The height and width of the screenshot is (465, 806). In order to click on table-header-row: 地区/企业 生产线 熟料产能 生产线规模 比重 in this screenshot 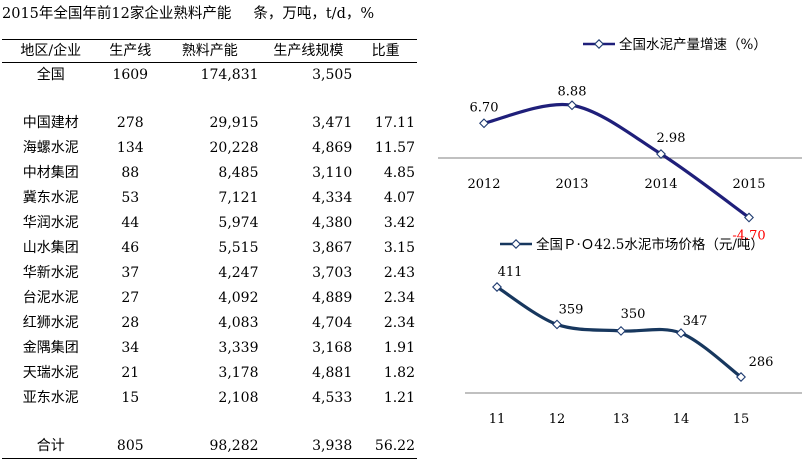, I will do `click(209, 51)`.